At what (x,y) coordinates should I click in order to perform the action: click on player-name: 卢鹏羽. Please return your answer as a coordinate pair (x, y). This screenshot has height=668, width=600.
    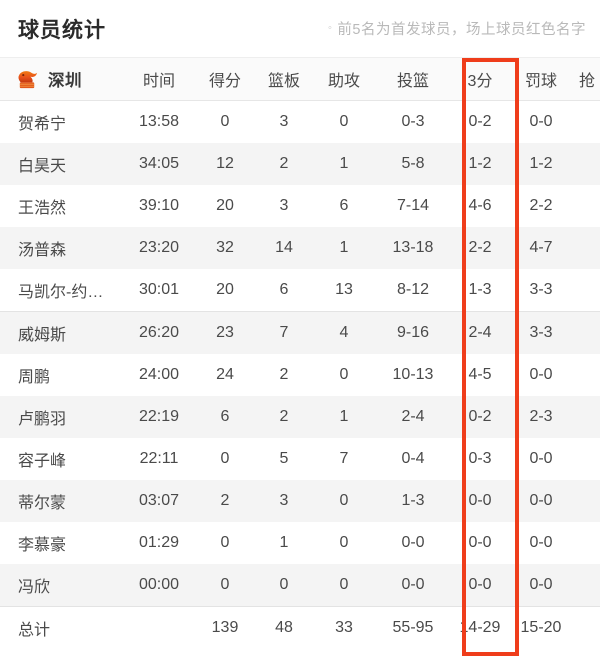
    Looking at the image, I should click on (42, 419).